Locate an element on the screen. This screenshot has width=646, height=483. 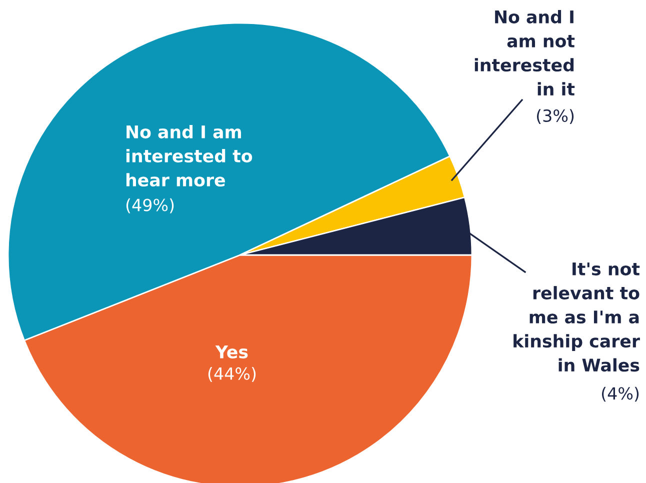
data-label: (44%) is located at coordinates (232, 374).